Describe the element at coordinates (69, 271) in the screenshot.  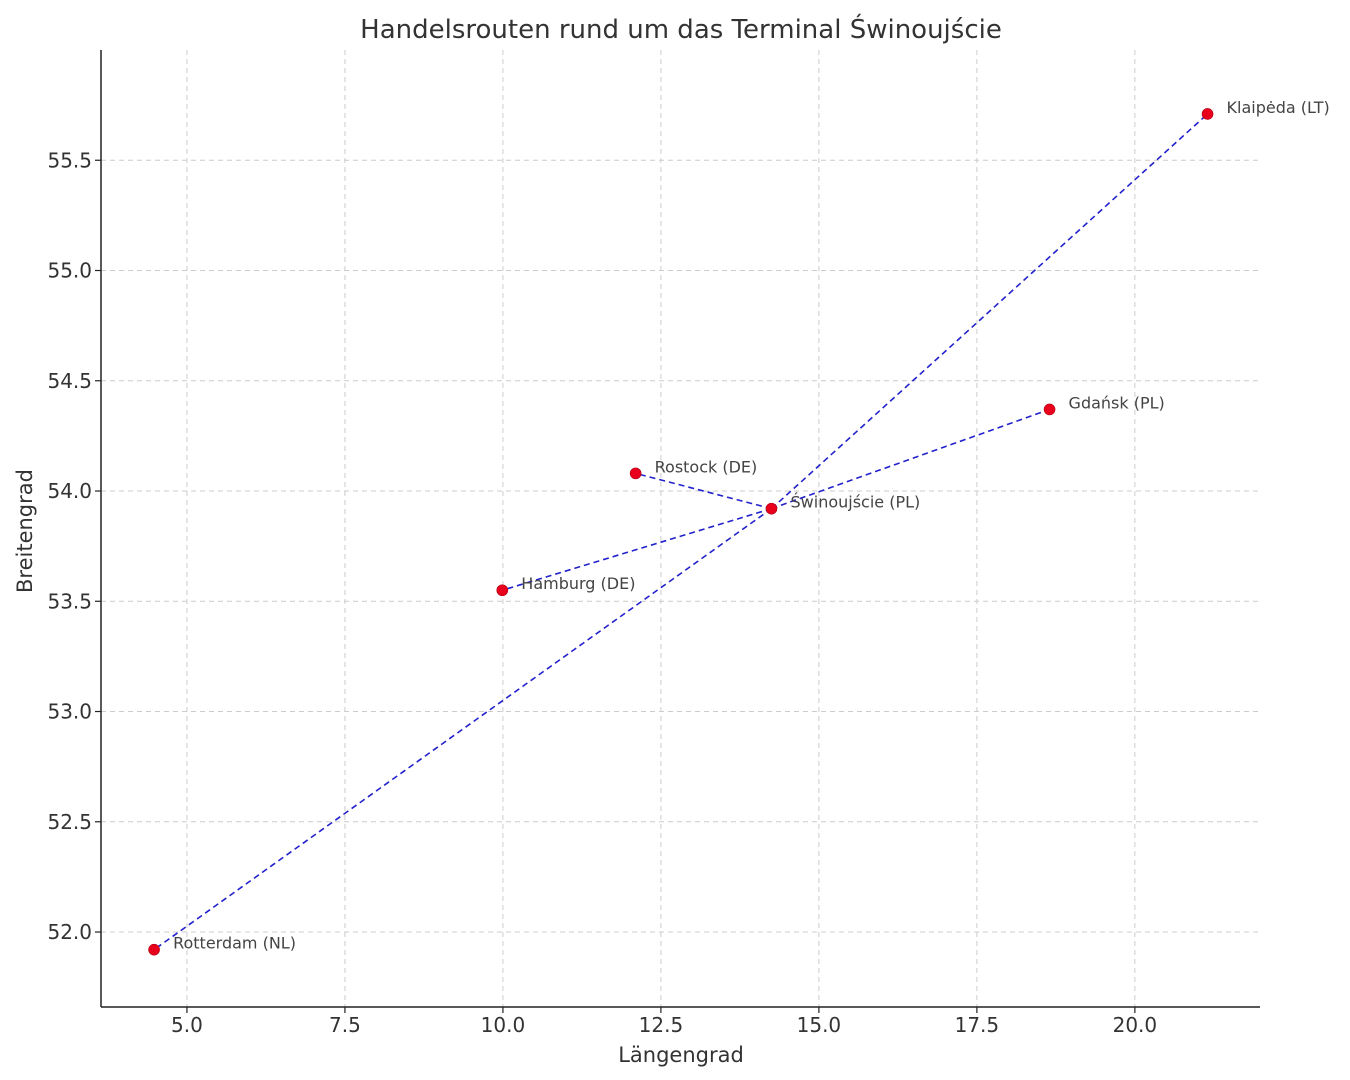
I see `y-tick-label: 55.0` at that location.